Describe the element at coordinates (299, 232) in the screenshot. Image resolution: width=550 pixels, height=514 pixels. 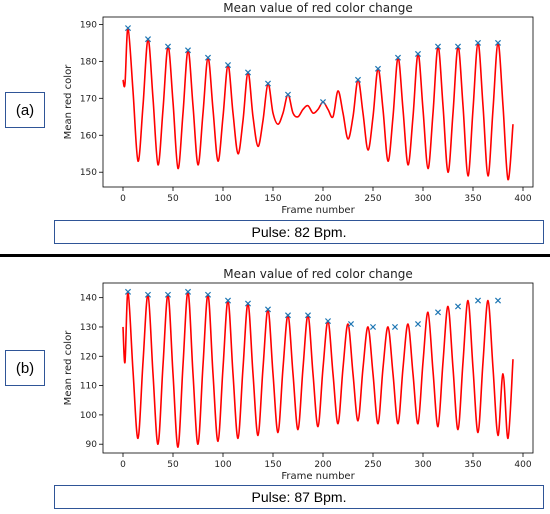
I see `panel-a-pulse-box: Pulse: 82 Bpm.` at that location.